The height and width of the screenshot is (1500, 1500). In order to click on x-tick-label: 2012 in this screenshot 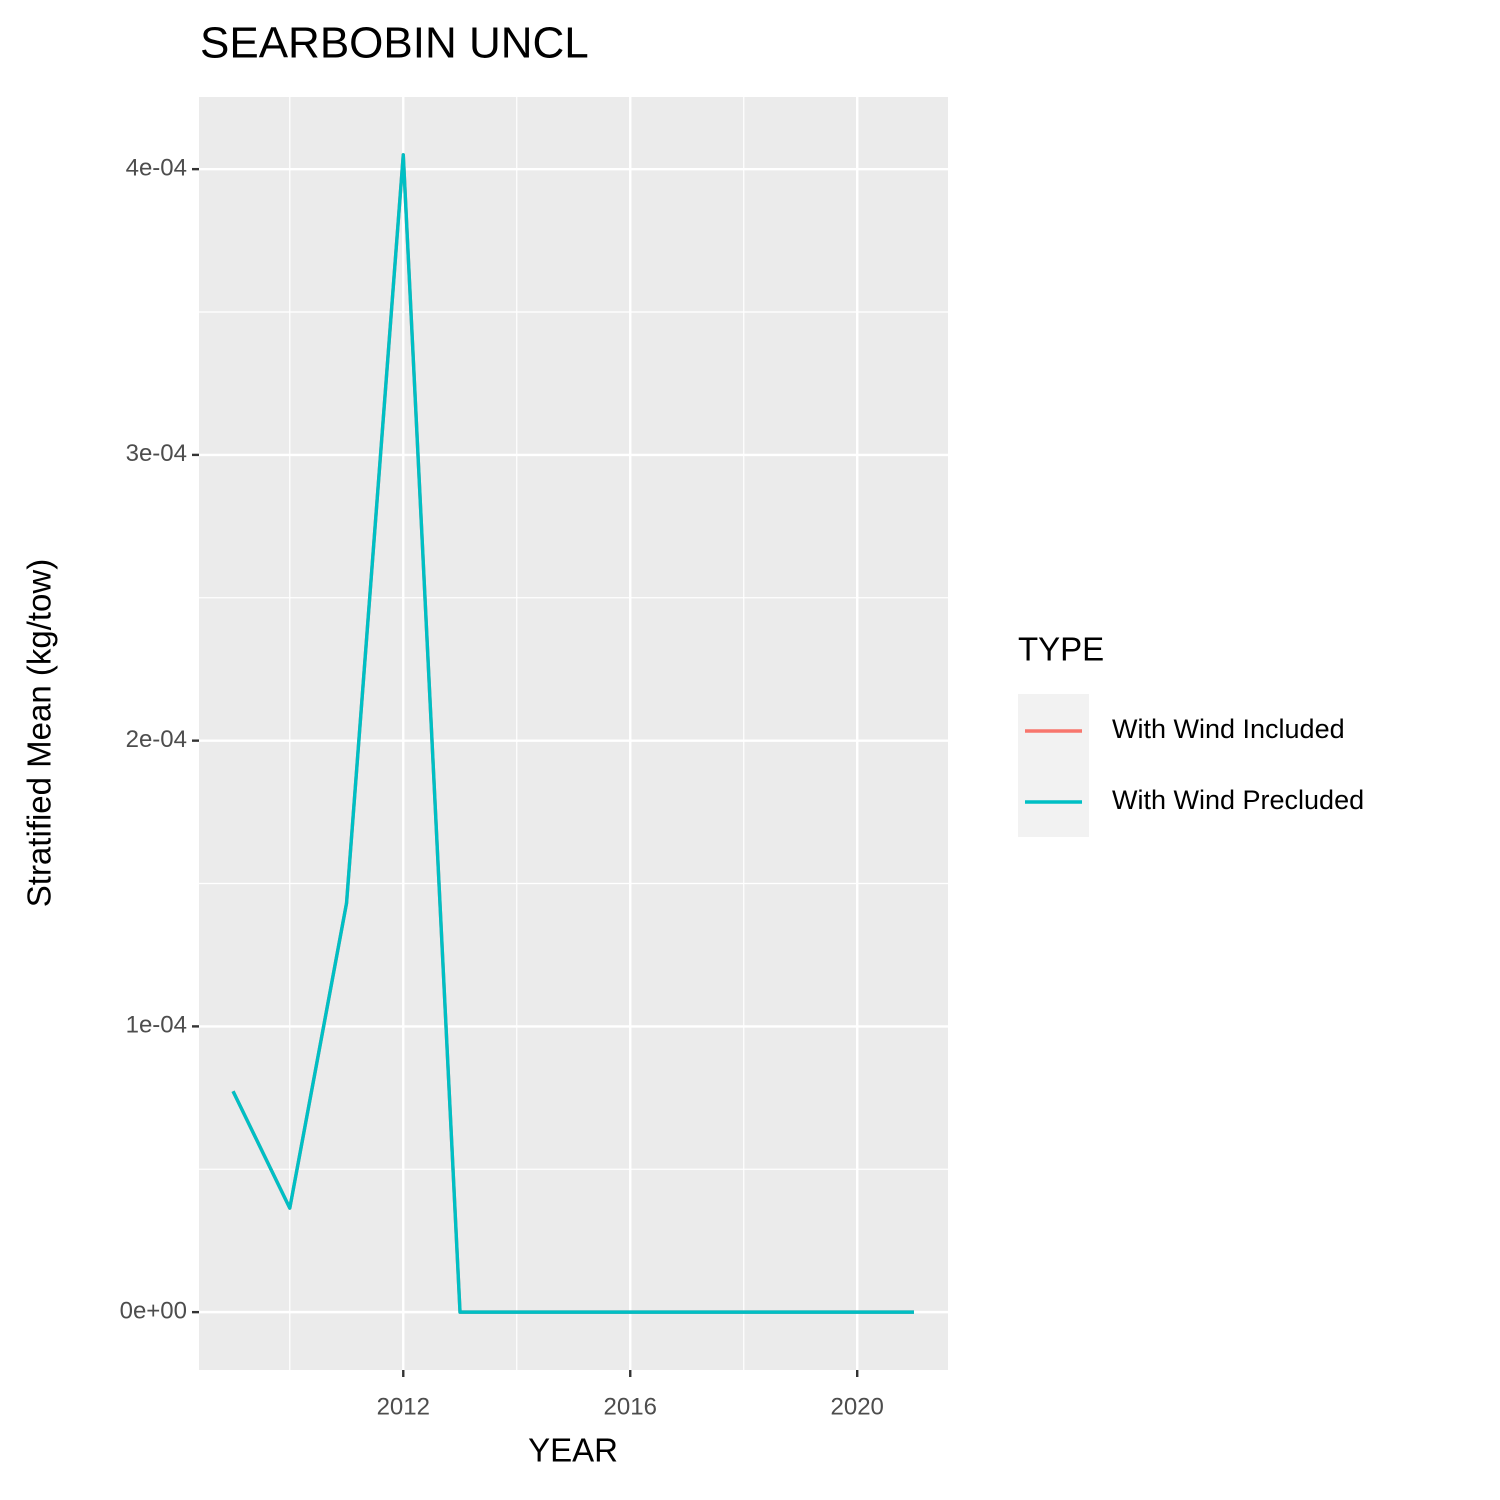, I will do `click(403, 1406)`.